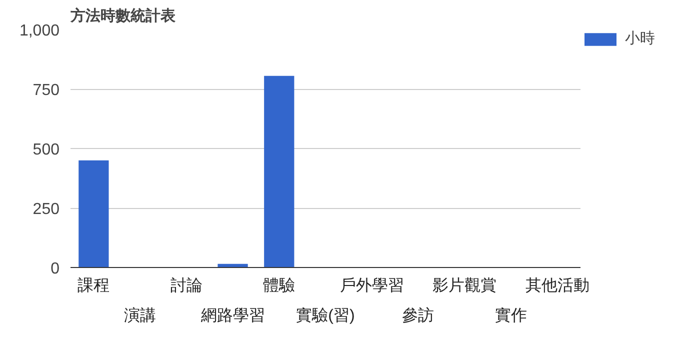 The image size is (691, 350). What do you see at coordinates (46, 150) in the screenshot?
I see `y-tick-label: 500` at bounding box center [46, 150].